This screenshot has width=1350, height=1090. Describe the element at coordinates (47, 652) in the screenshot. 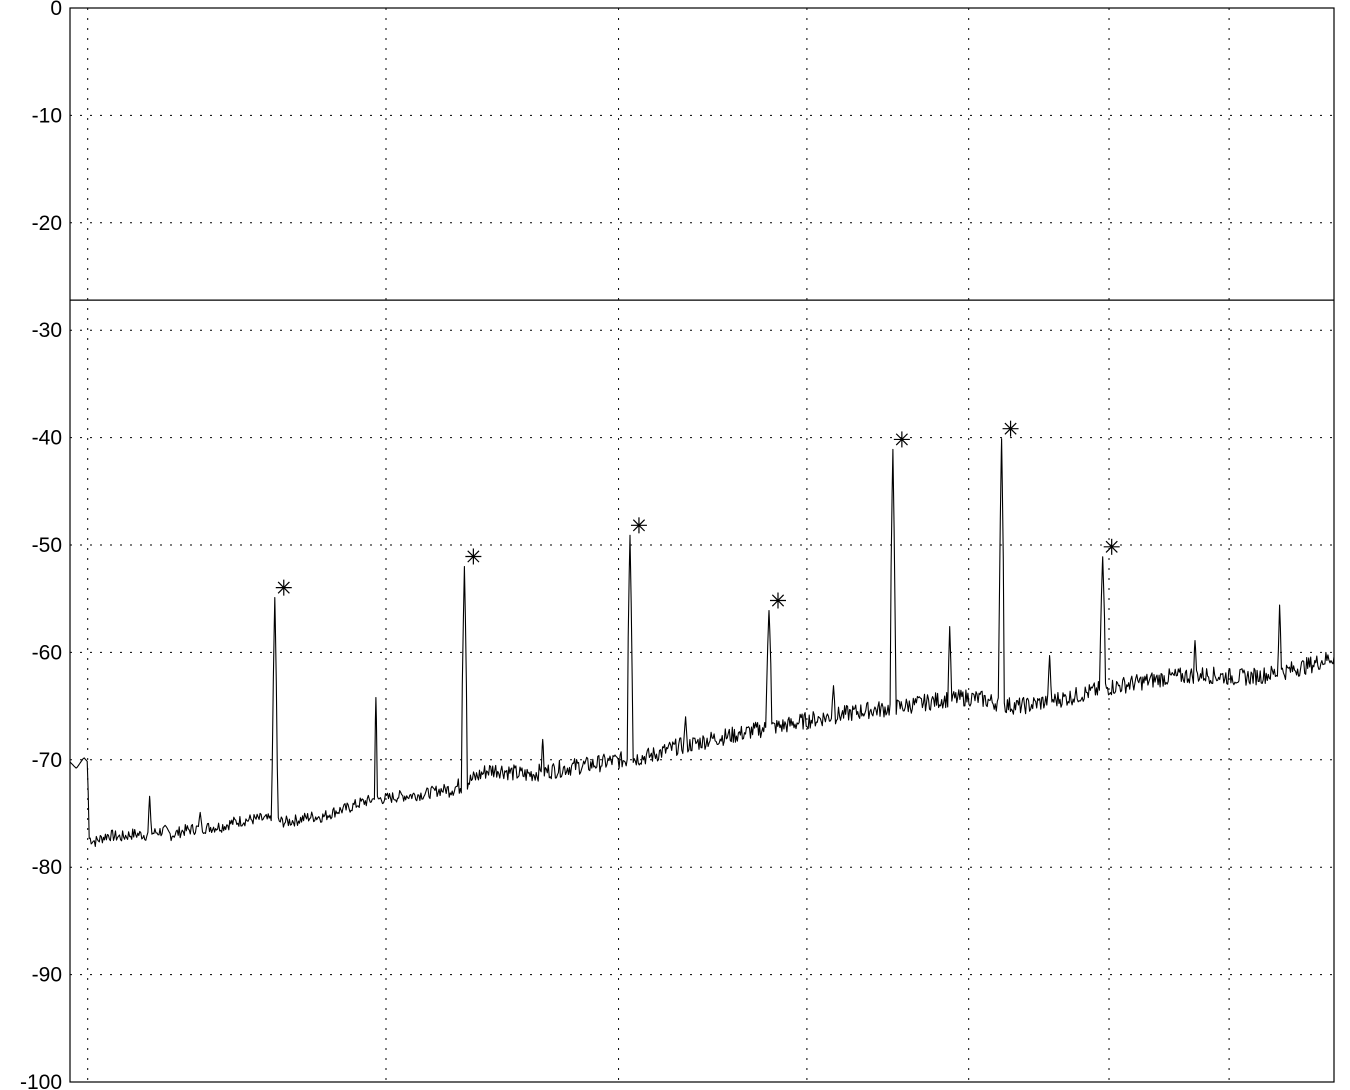

I see `y-tick-label: -60` at that location.